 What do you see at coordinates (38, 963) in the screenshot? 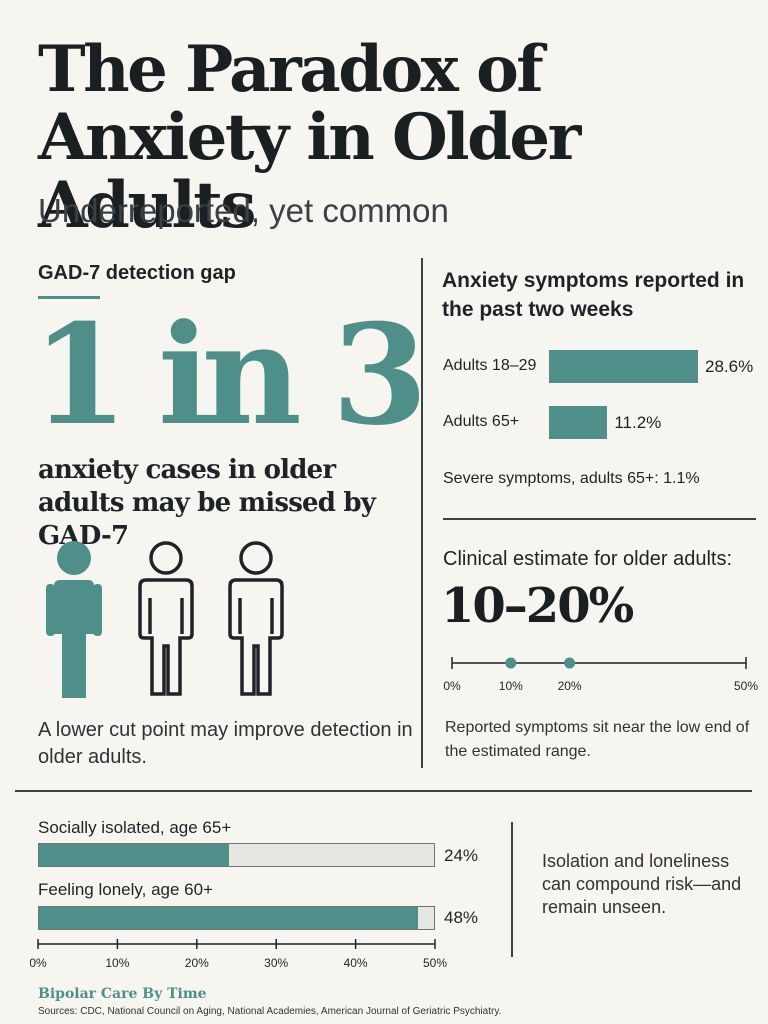
I see `axis-tick-label: 0%` at bounding box center [38, 963].